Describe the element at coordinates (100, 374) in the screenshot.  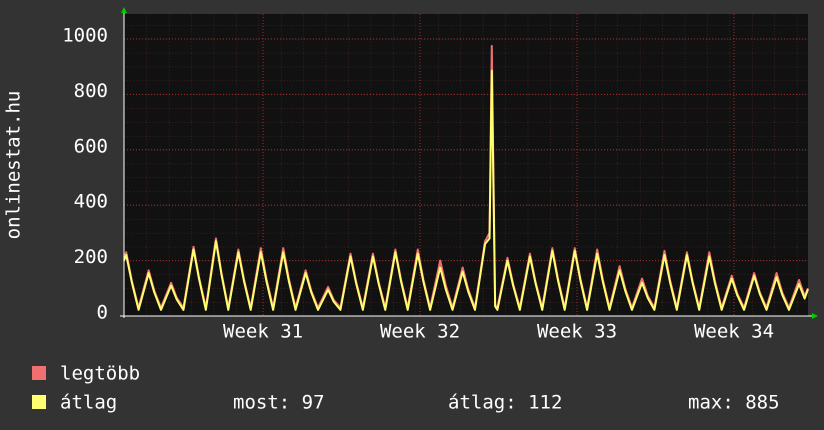
I see `legend-label: legtöbb` at that location.